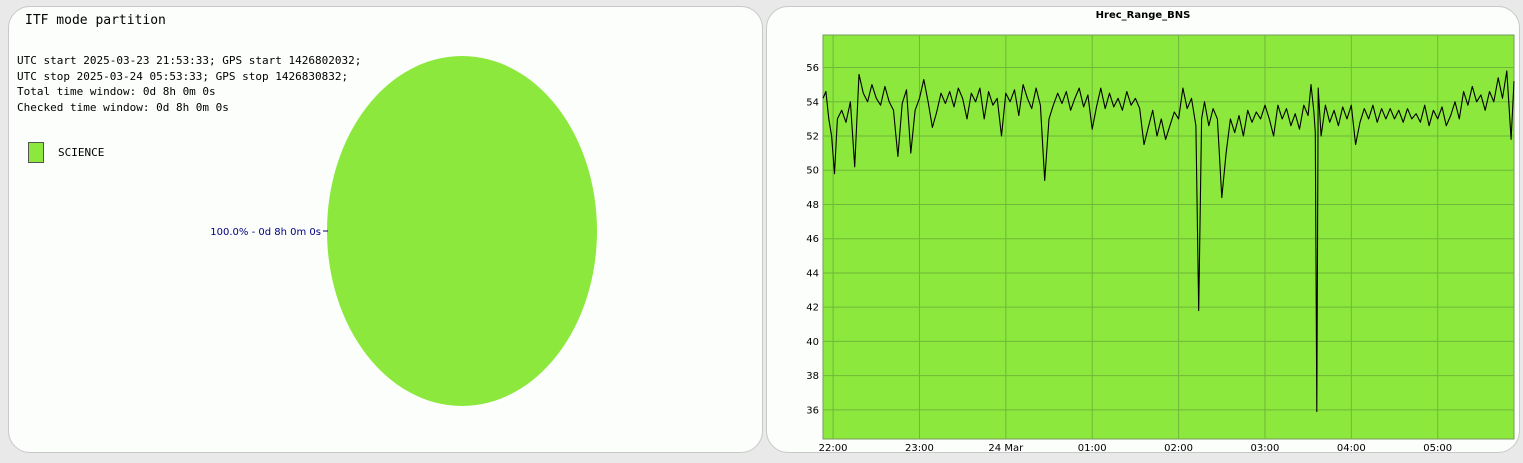 Image resolution: width=1523 pixels, height=463 pixels. Describe the element at coordinates (265, 232) in the screenshot. I see `pie-slice-annotation: 100.0% - 0d 8h 0m 0s` at that location.